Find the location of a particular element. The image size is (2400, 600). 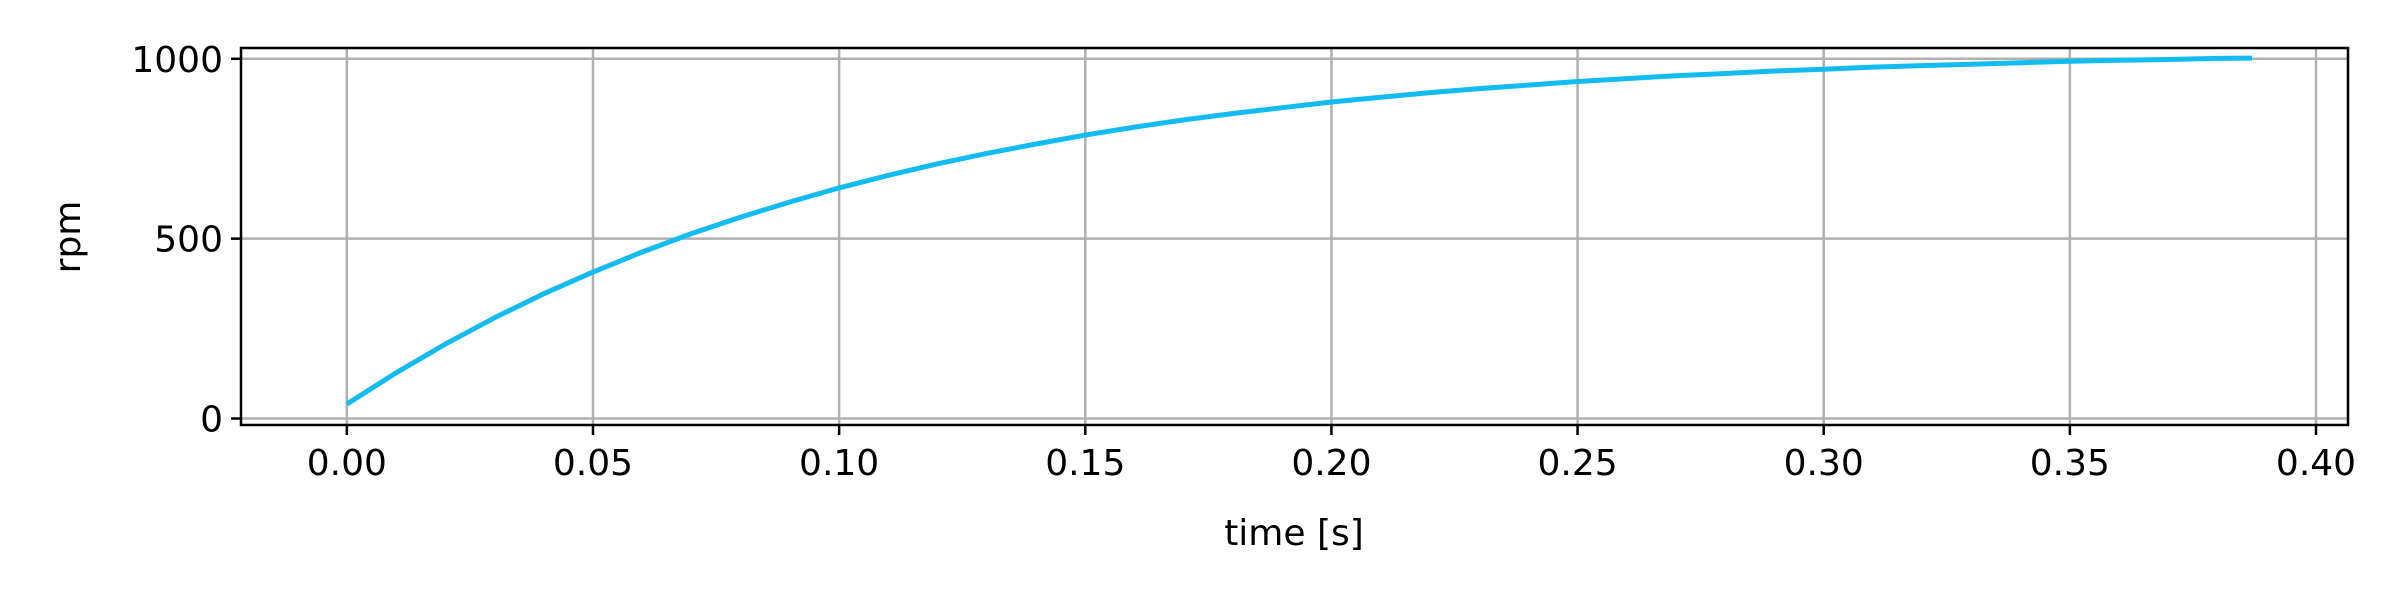

x-tick-label: 0.30 is located at coordinates (1824, 463).